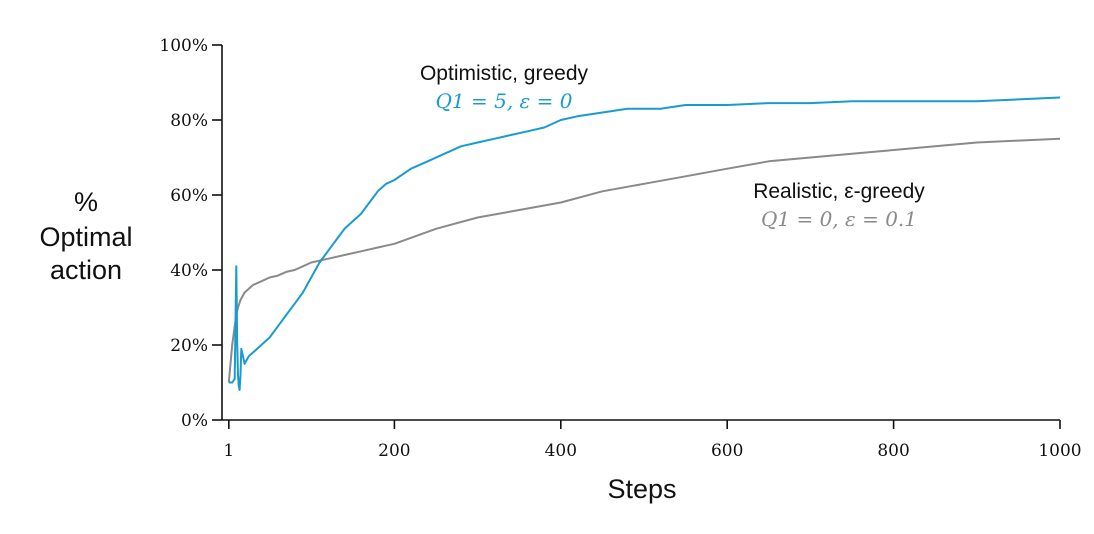 The image size is (1094, 534). I want to click on y-axis-title-line-3: action, so click(86, 270).